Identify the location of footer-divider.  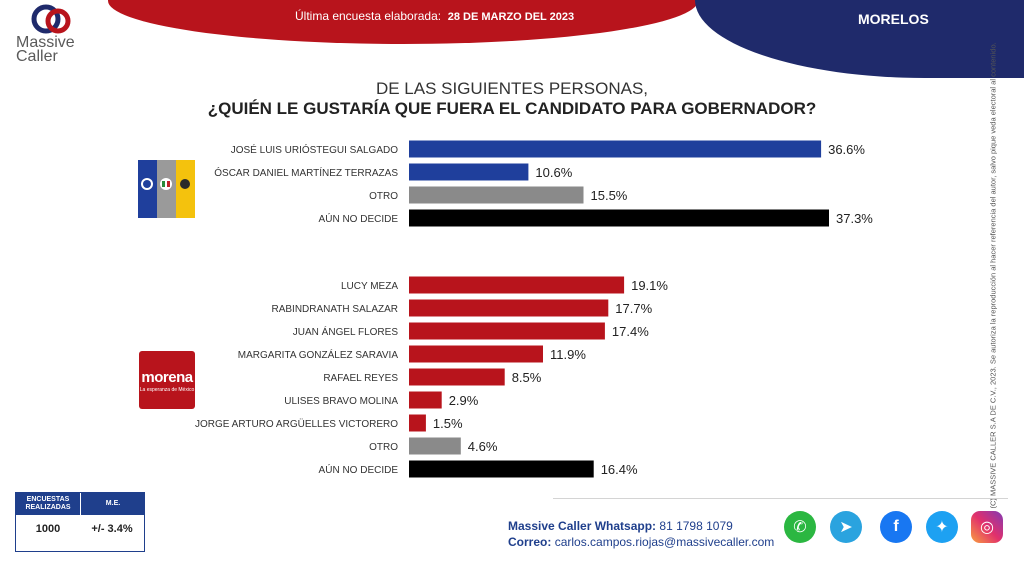
(780, 498).